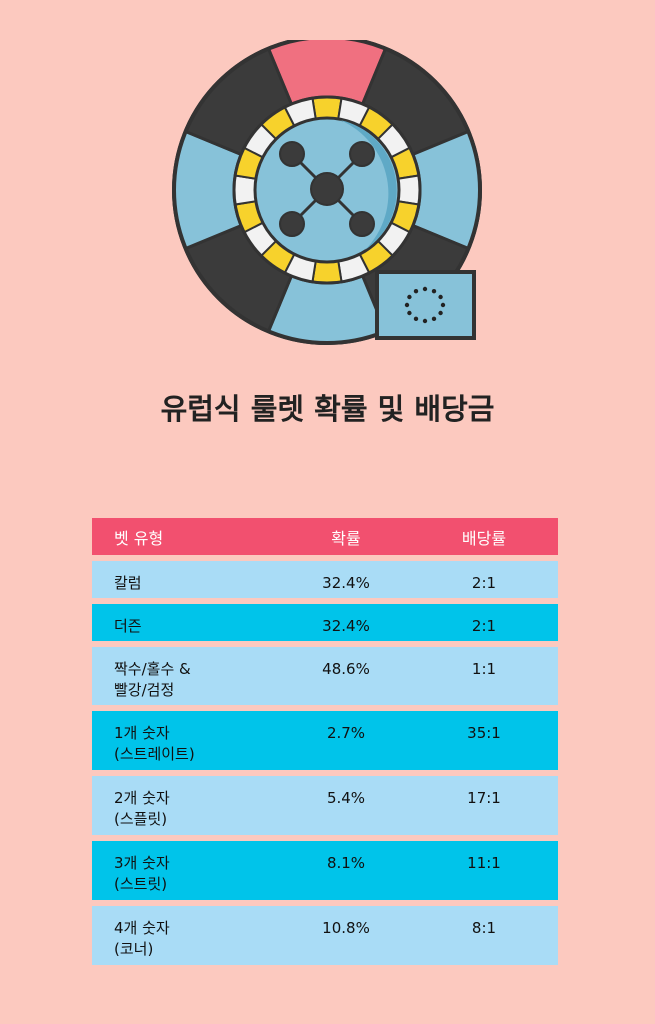 Image resolution: width=655 pixels, height=1024 pixels. Describe the element at coordinates (425, 305) in the screenshot. I see `eu-flag-icon` at that location.